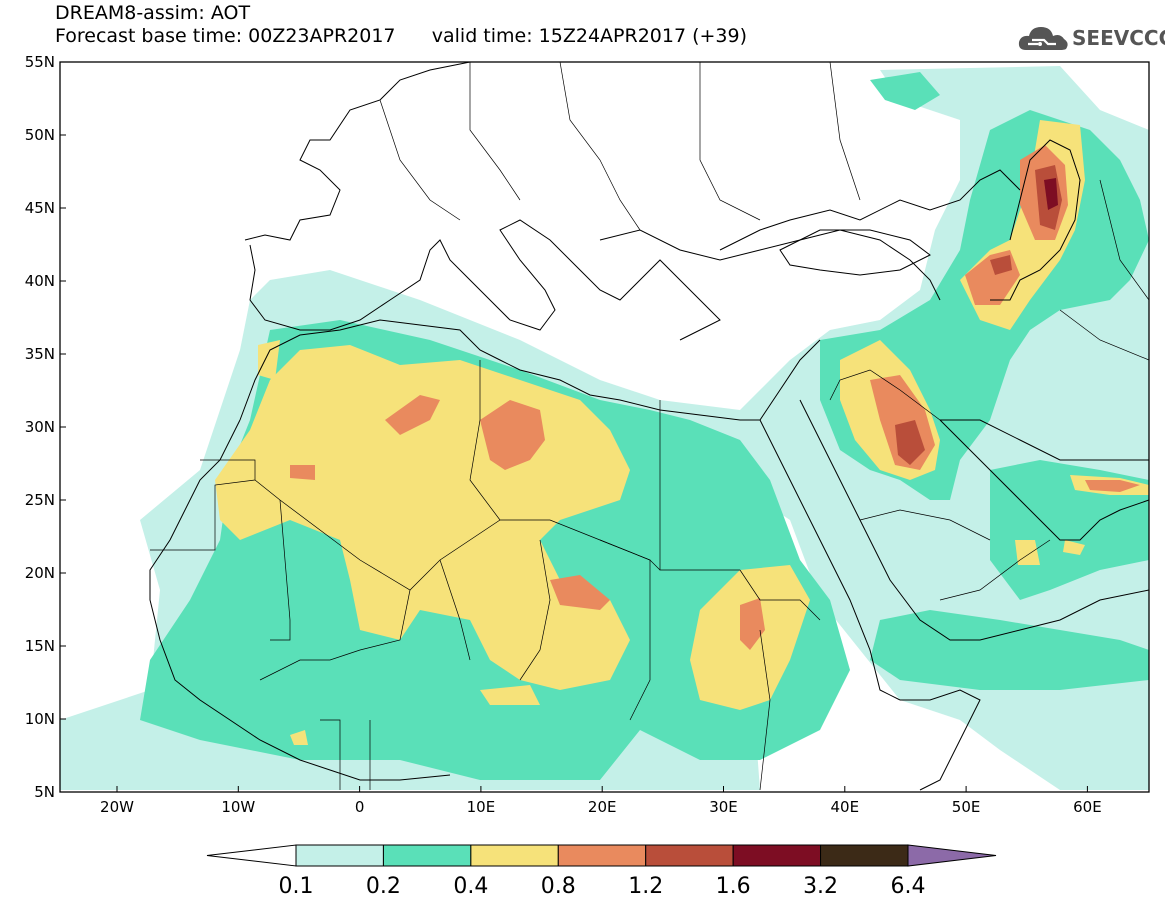 The image size is (1165, 905). Describe the element at coordinates (908, 886) in the screenshot. I see `colorbar-label: 6.4` at that location.